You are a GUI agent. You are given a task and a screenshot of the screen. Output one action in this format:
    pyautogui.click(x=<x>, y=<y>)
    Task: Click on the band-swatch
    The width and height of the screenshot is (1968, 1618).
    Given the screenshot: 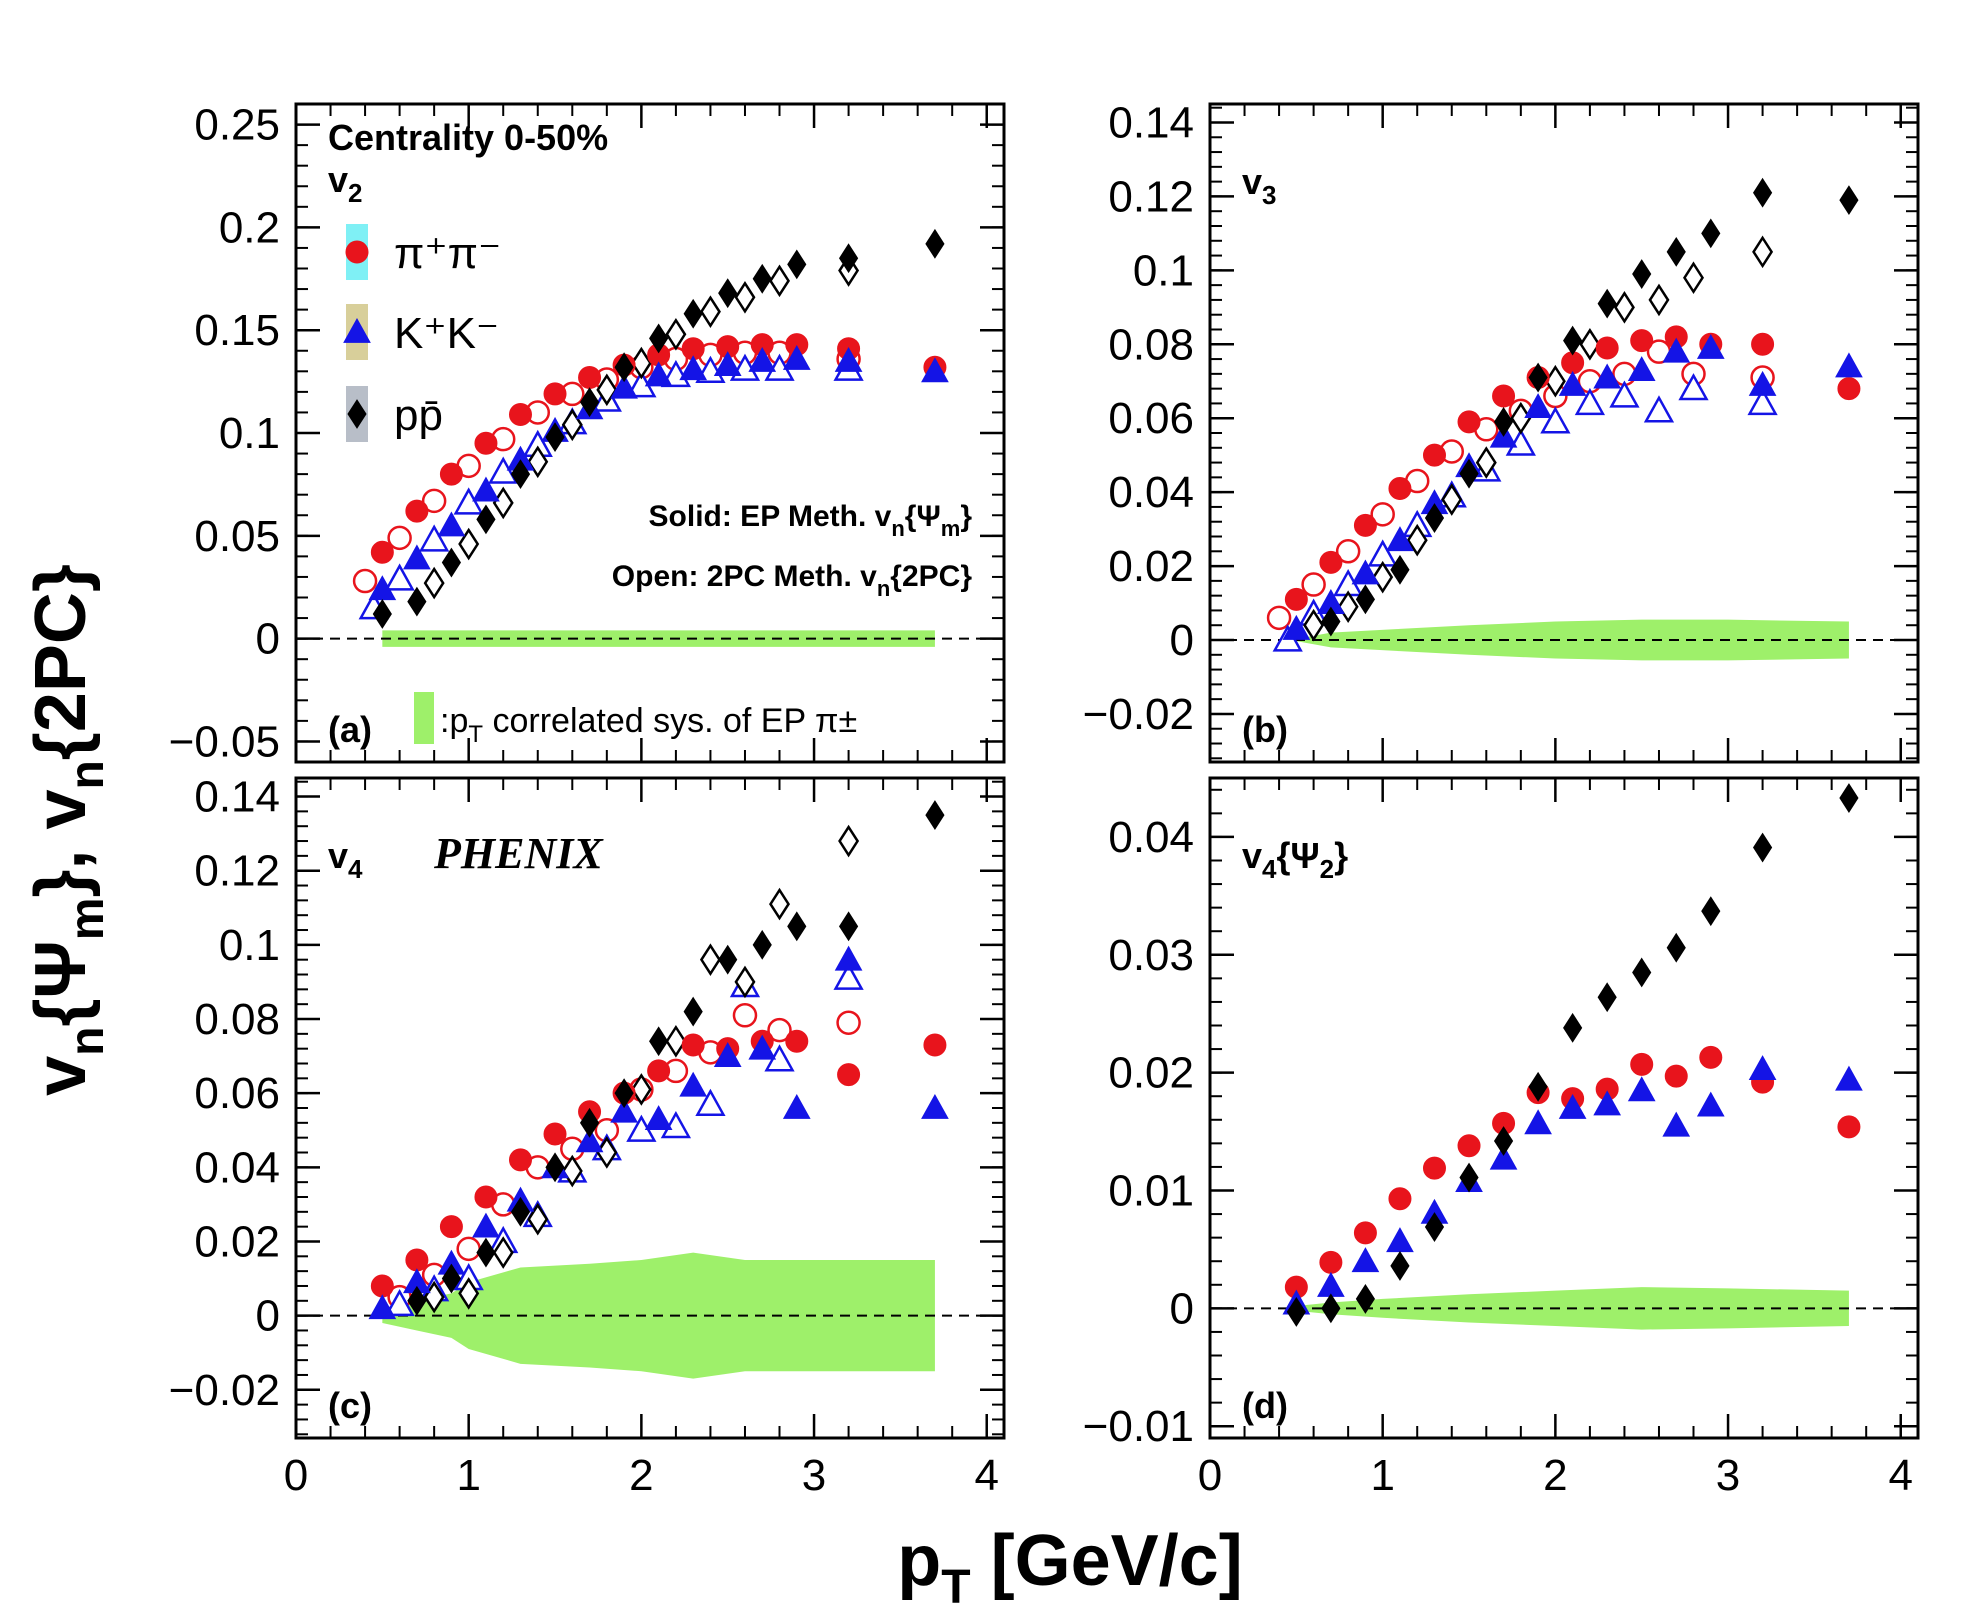 What is the action you would take?
    pyautogui.click(x=424, y=718)
    